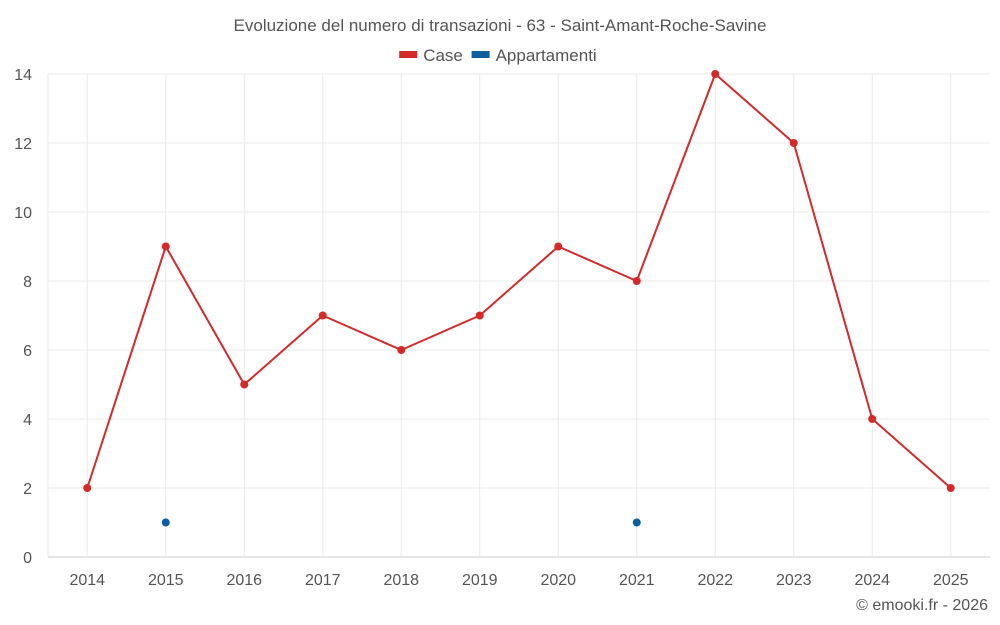 The height and width of the screenshot is (625, 1000). I want to click on x-tick-label: 2023, so click(794, 580).